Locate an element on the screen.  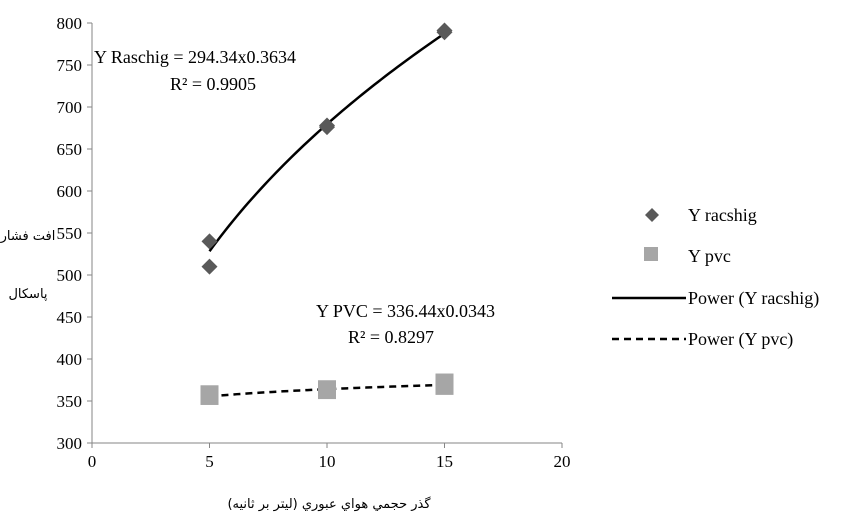
raschig-r2: R² = 0.9905 is located at coordinates (213, 84).